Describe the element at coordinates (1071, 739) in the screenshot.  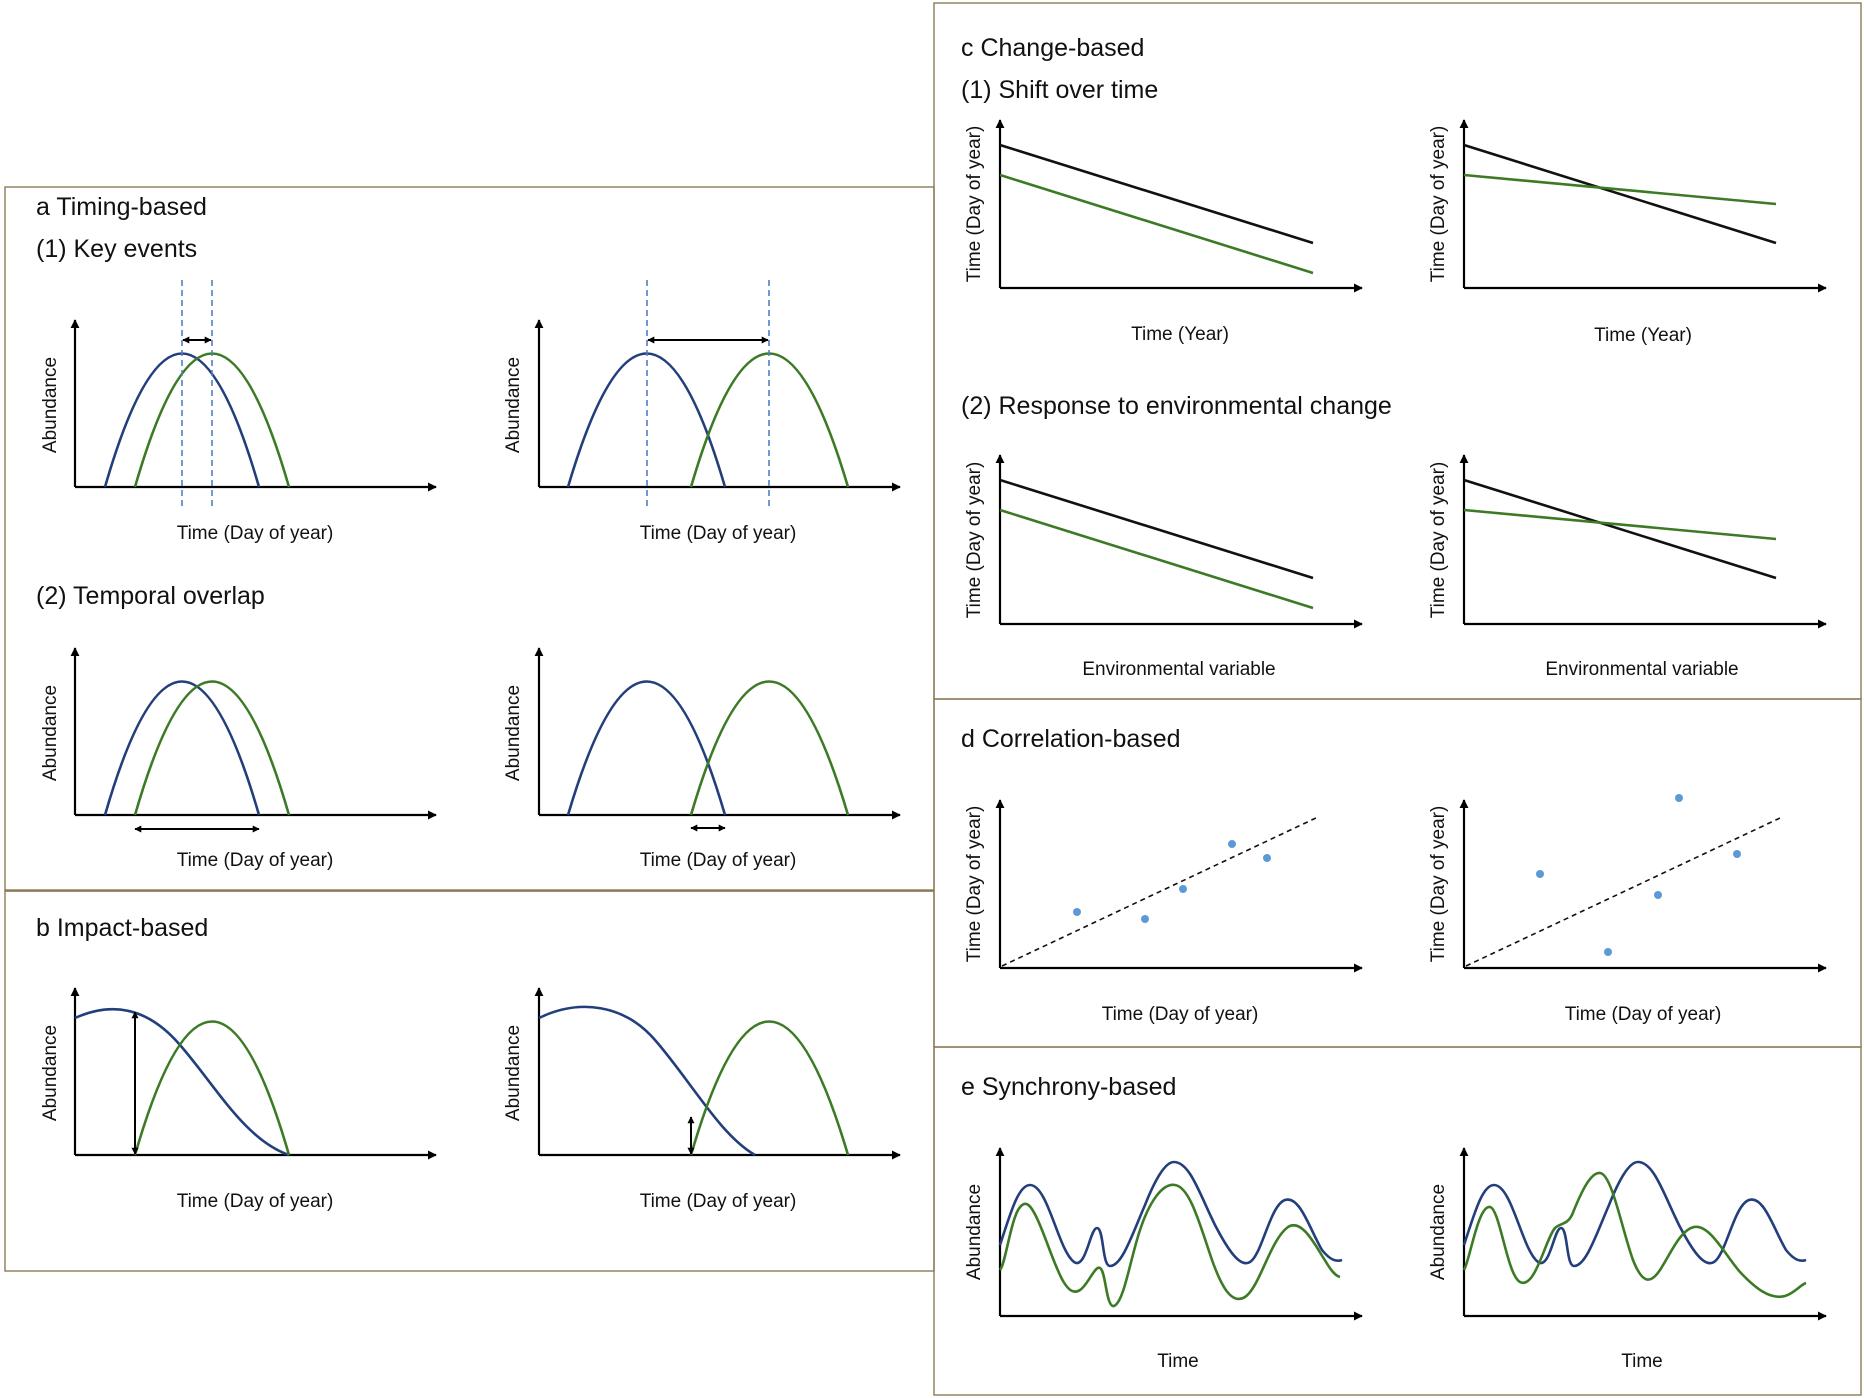
I see `panel-d-title: d Correlation-based` at that location.